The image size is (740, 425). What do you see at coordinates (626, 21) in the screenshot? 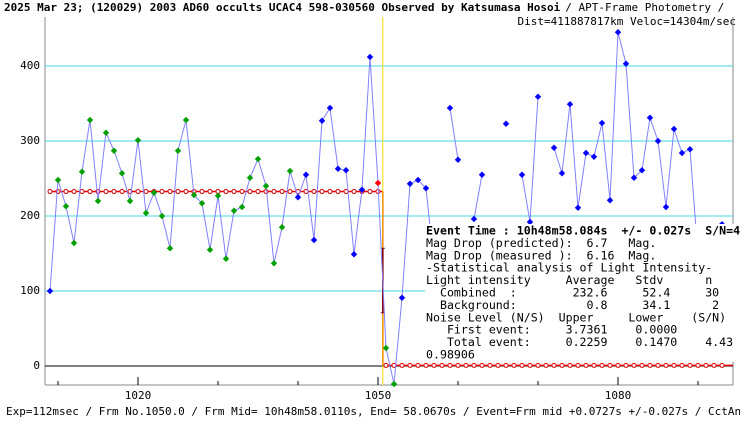
I see `subtitle: Dist=411887817km Veloc=14304m/sec` at bounding box center [626, 21].